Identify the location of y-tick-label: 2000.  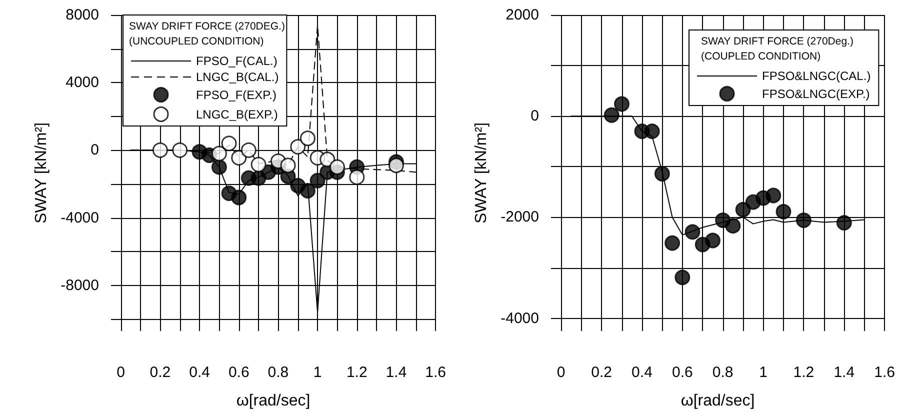
(522, 15).